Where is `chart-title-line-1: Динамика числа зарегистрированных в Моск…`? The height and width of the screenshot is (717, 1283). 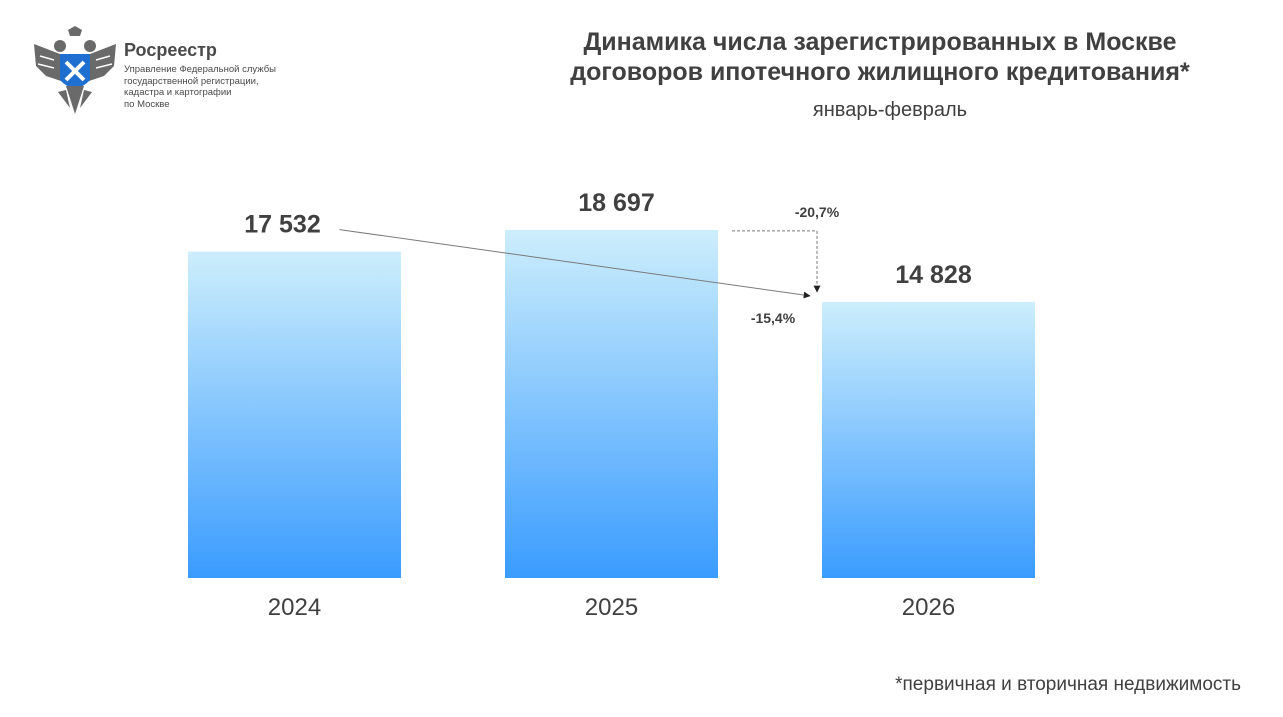
chart-title-line-1: Динамика числа зарегистрированных в Моск… is located at coordinates (880, 42).